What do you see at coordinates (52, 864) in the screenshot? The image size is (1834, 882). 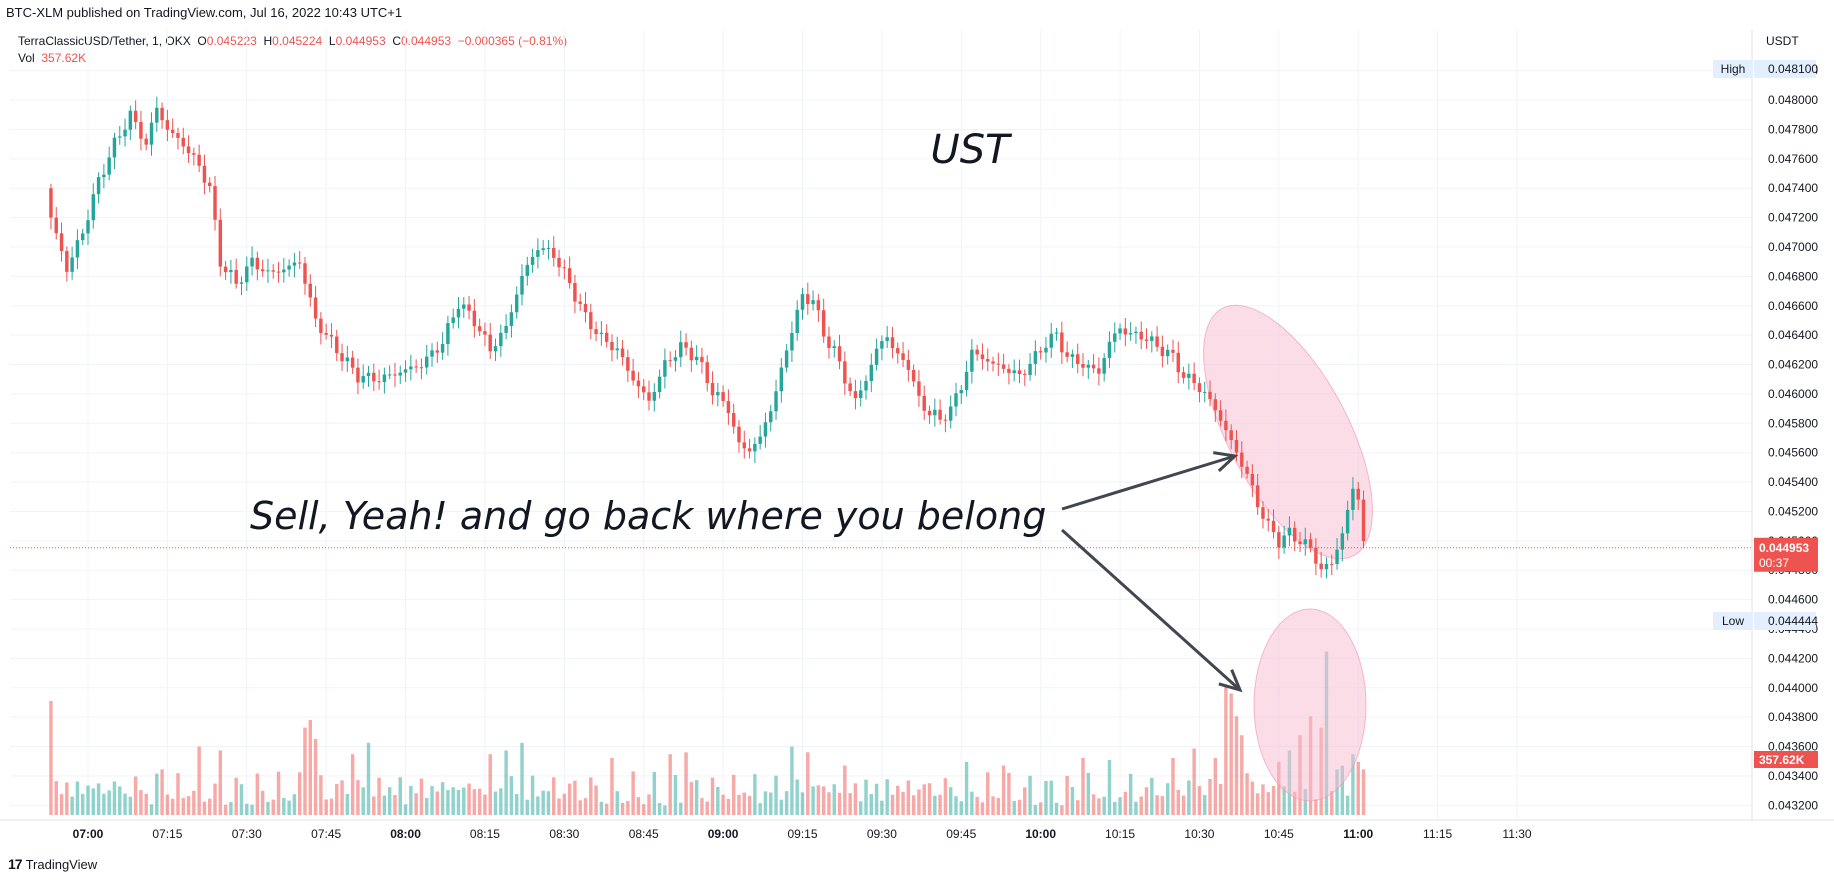 I see `tradingview-footer: 17 TradingView` at bounding box center [52, 864].